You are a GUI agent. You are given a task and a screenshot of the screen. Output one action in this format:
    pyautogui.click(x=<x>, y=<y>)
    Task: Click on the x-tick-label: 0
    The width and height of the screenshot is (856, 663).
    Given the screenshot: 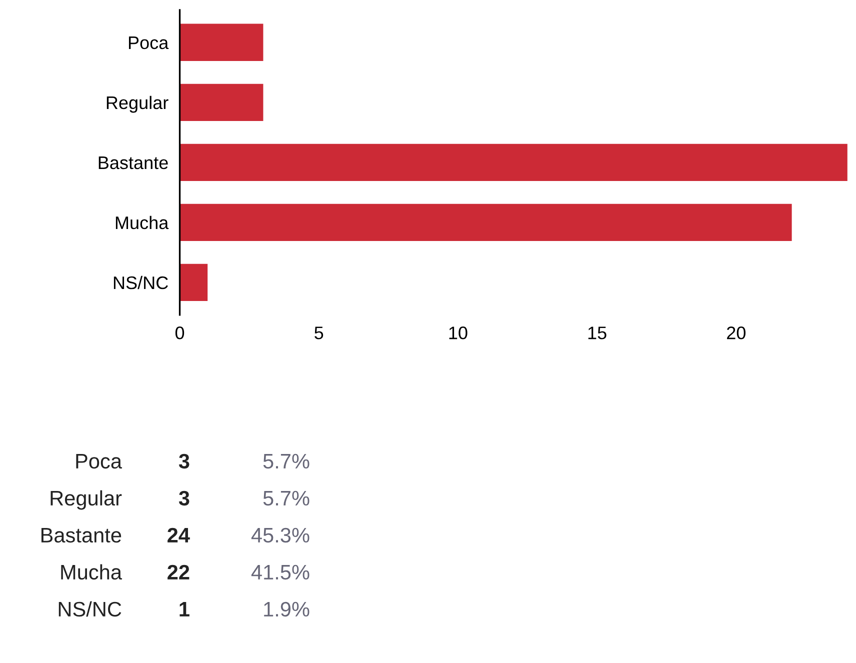 What is the action you would take?
    pyautogui.click(x=179, y=333)
    